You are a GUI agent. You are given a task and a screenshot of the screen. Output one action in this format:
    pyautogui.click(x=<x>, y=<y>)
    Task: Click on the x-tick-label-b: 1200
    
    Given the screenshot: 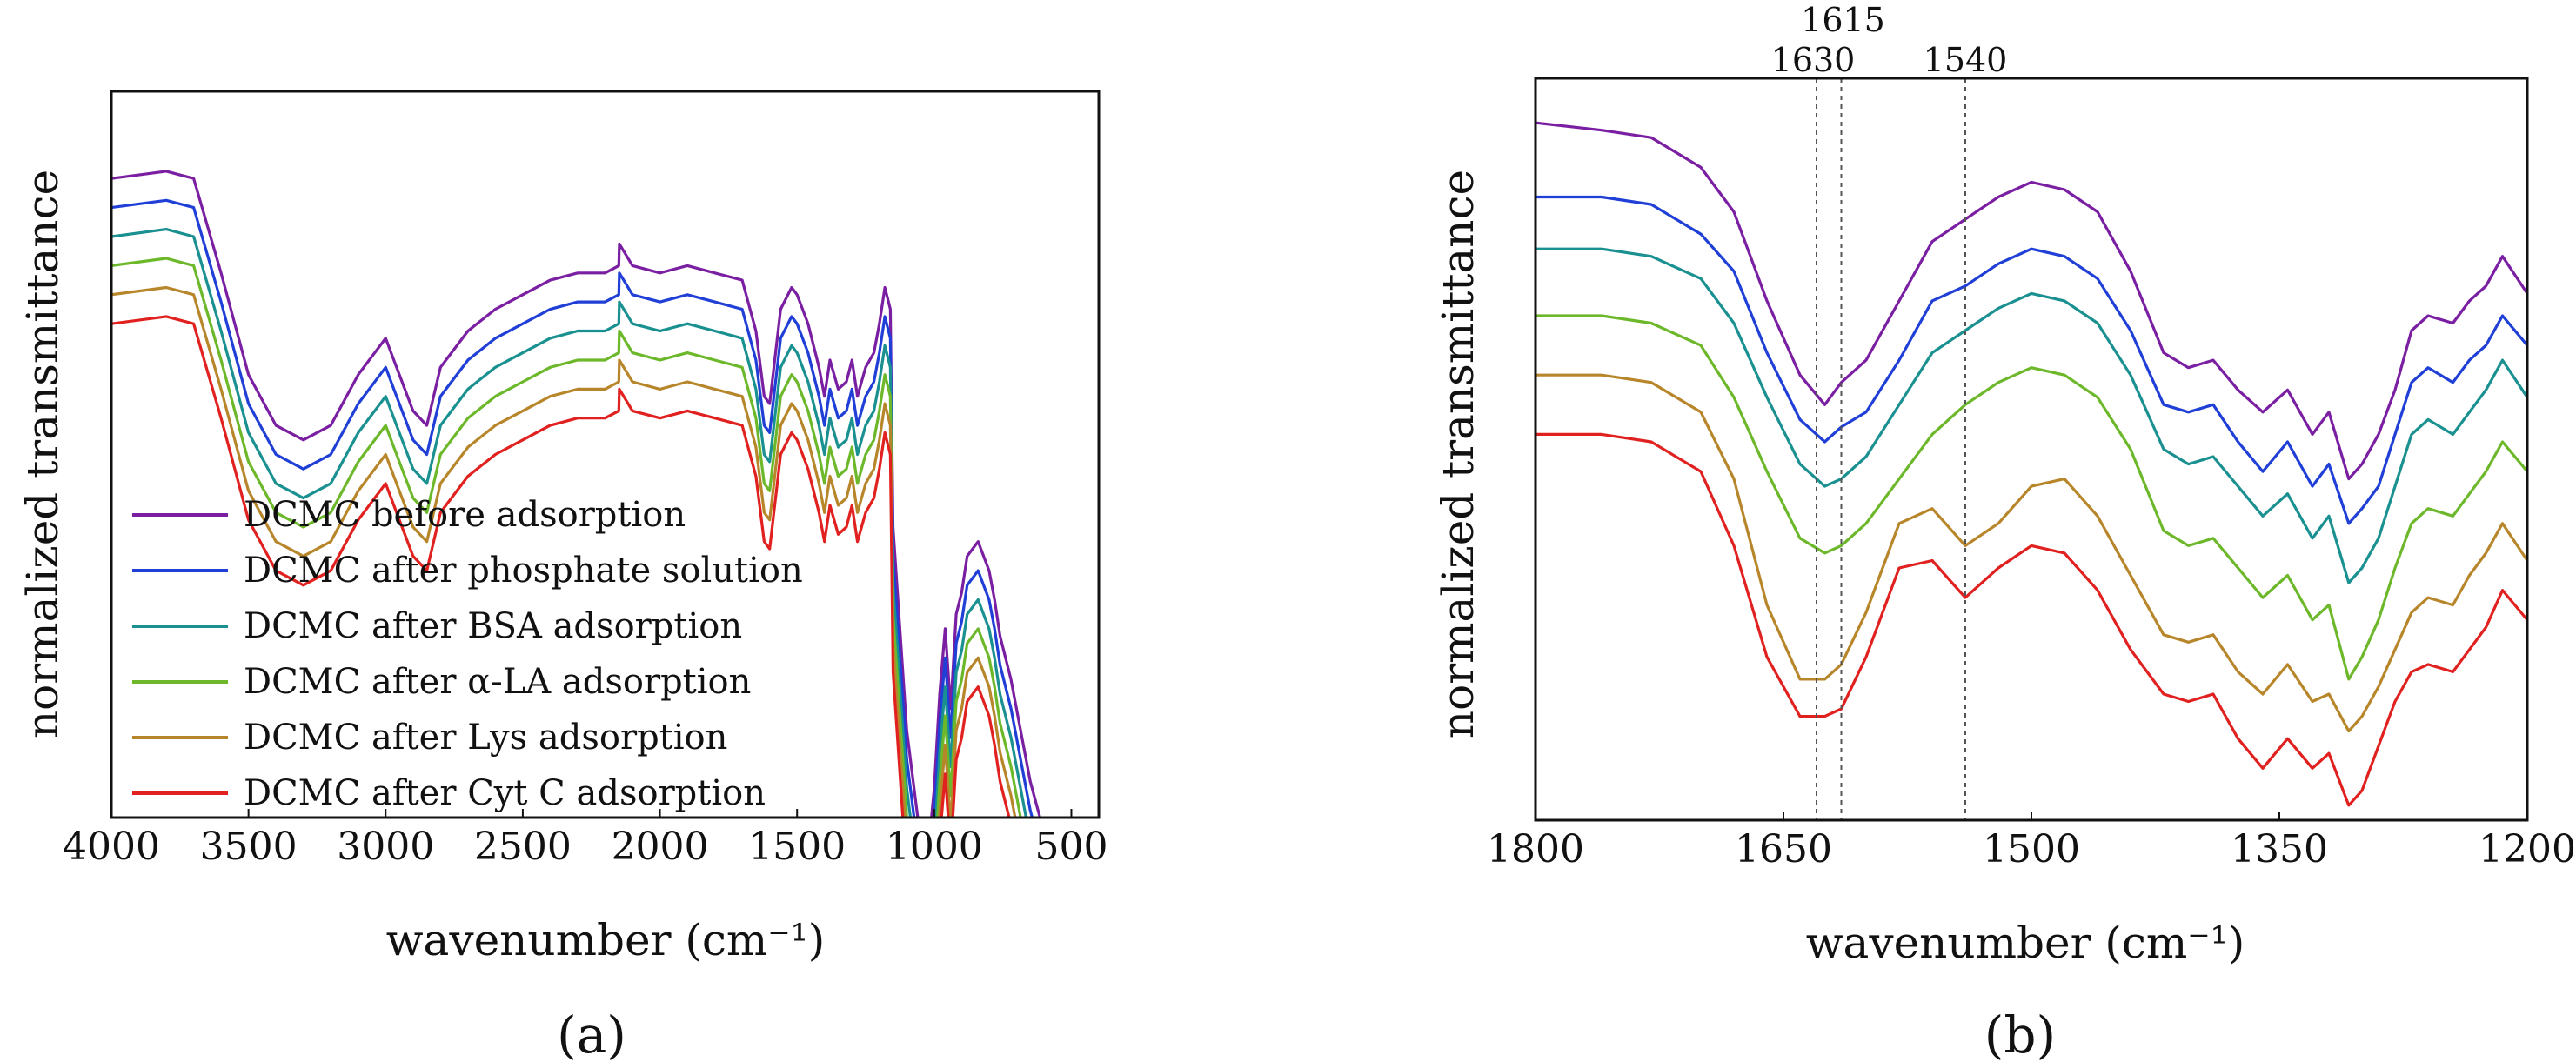 What is the action you would take?
    pyautogui.click(x=2527, y=849)
    